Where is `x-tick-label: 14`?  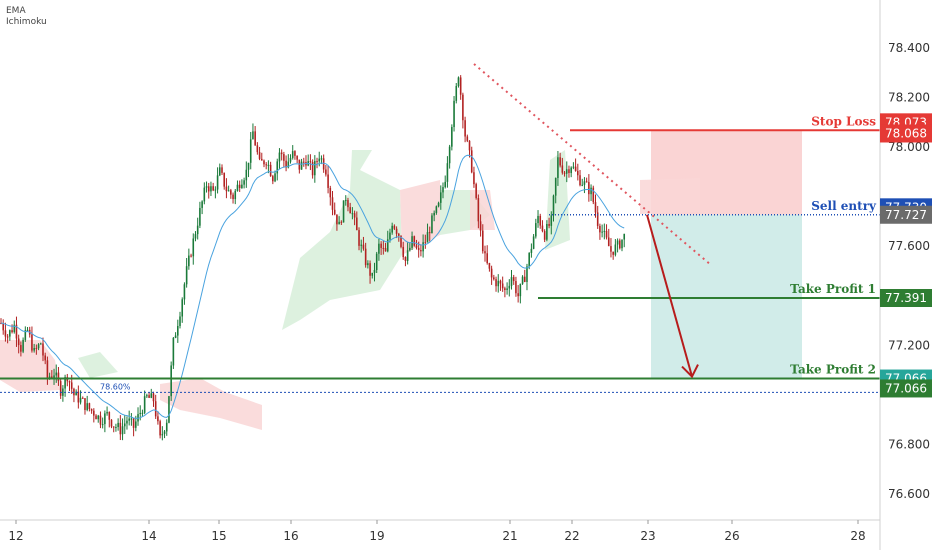 x-tick-label: 14 is located at coordinates (148, 536).